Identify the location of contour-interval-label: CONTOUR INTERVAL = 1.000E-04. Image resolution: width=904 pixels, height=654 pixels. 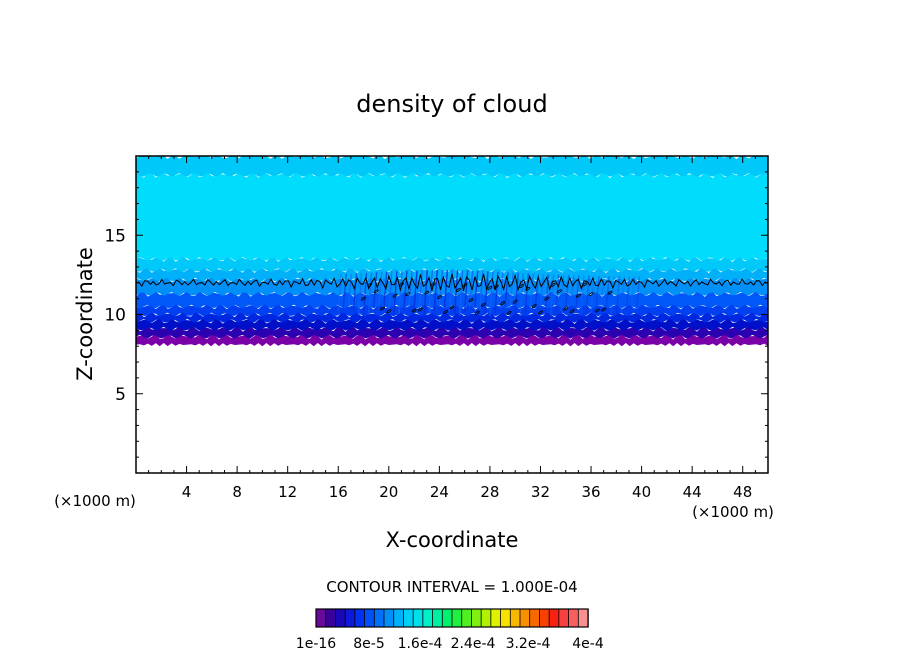
(451, 587).